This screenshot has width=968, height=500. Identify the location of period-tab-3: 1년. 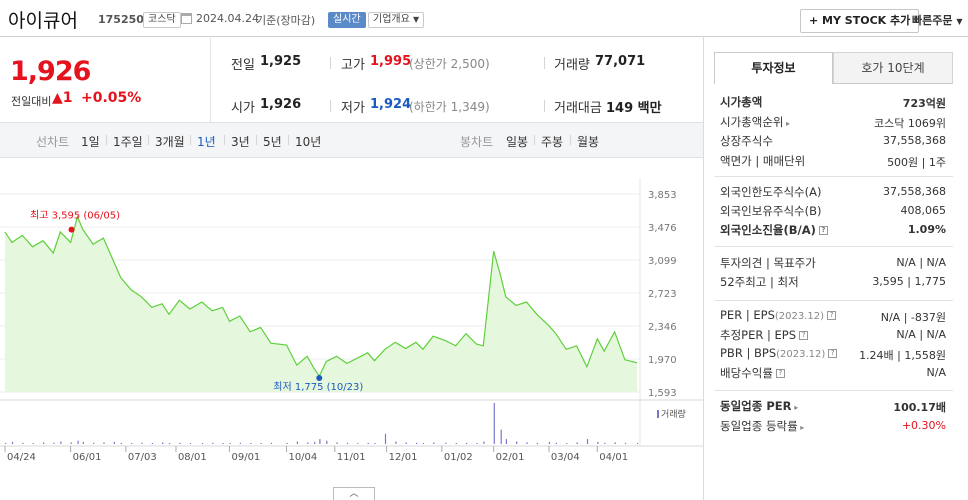
(206, 142).